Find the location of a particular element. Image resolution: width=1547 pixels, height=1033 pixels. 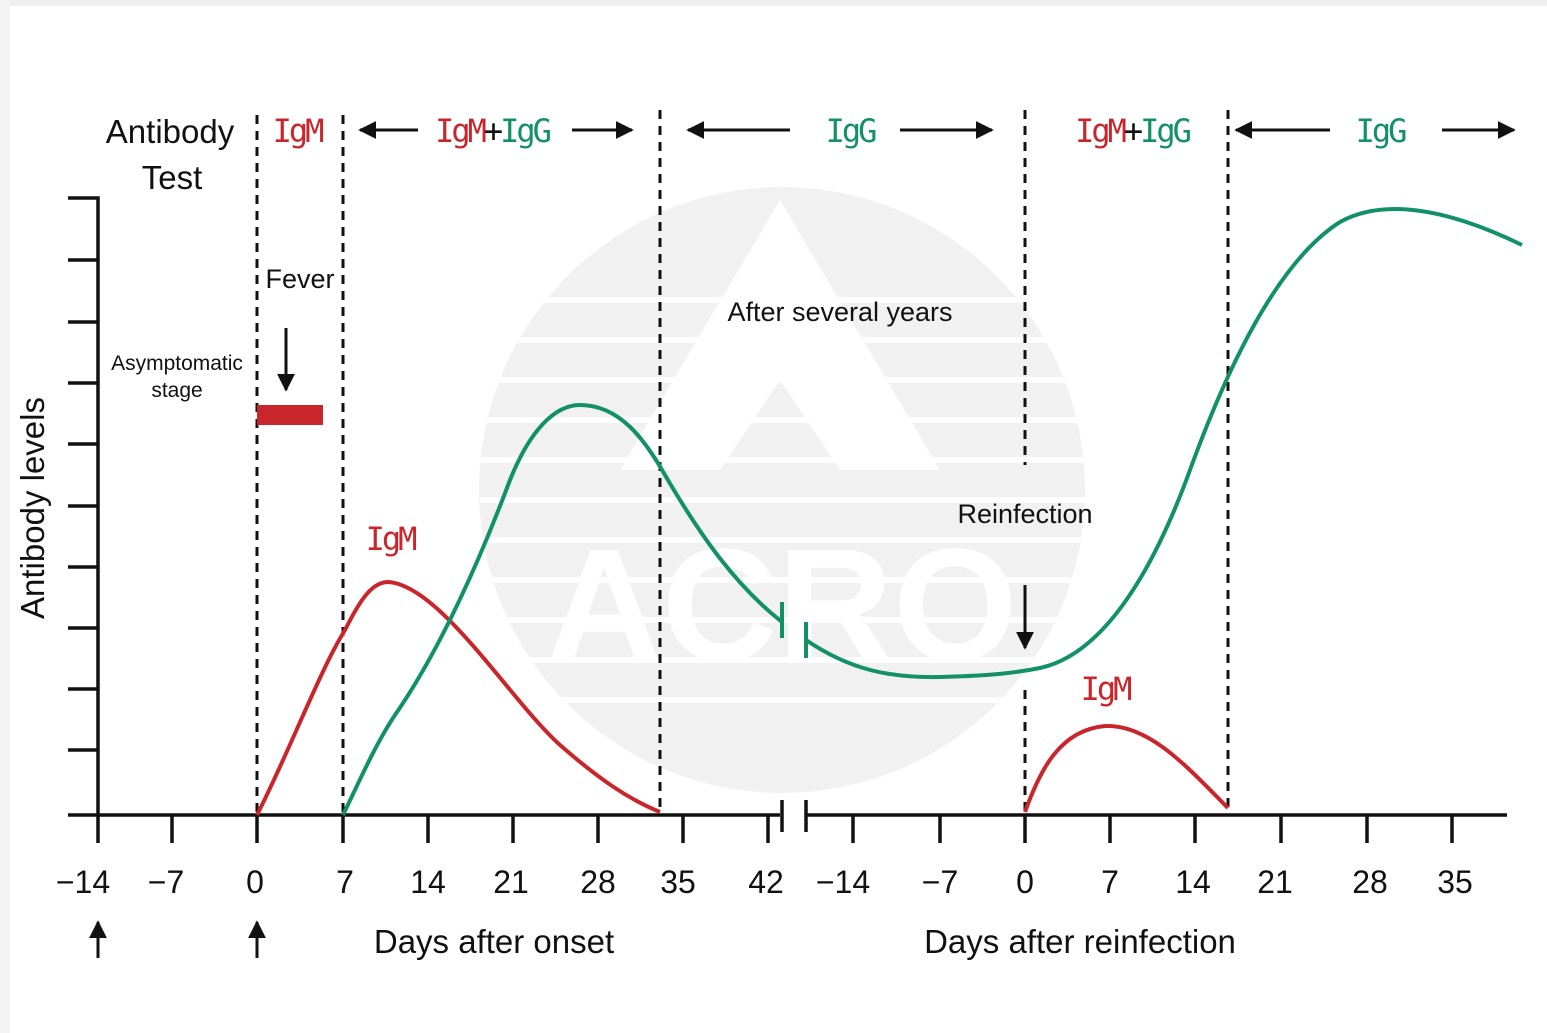

x-axis-ticks is located at coordinates (775, 829).